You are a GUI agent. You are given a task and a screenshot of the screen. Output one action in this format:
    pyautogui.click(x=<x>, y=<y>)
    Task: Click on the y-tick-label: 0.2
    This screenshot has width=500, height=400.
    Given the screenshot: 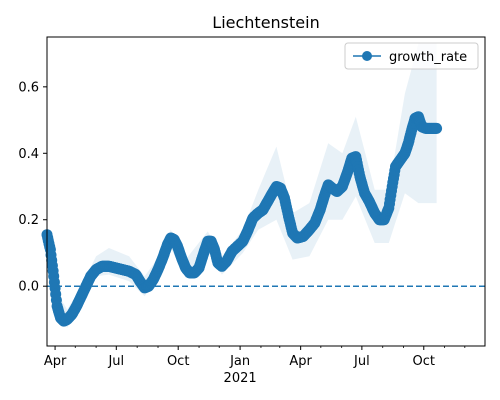 What is the action you would take?
    pyautogui.click(x=28, y=220)
    